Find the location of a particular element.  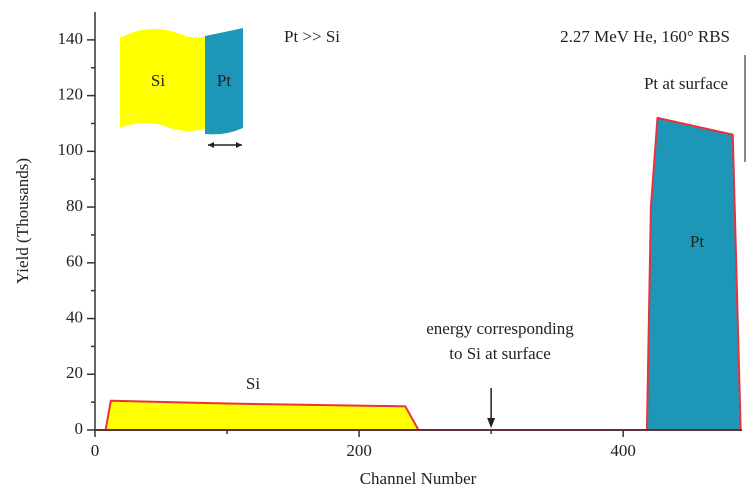

y-tick-label: 40 is located at coordinates (74, 316).